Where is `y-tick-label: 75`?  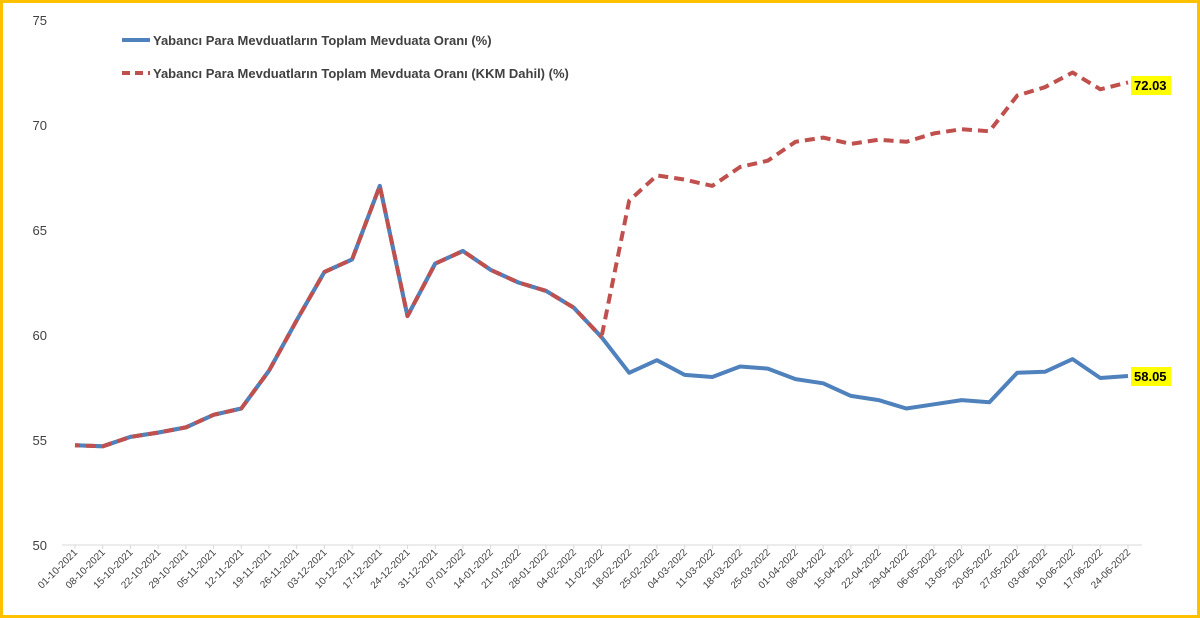 y-tick-label: 75 is located at coordinates (40, 20).